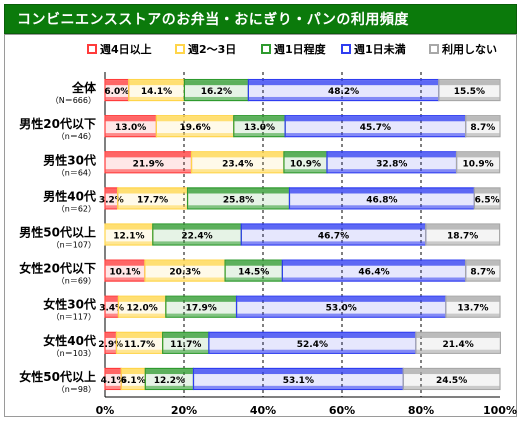 This screenshot has height=421, width=525. Describe the element at coordinates (375, 128) in the screenshot. I see `bar-data-label: 45.7%` at that location.